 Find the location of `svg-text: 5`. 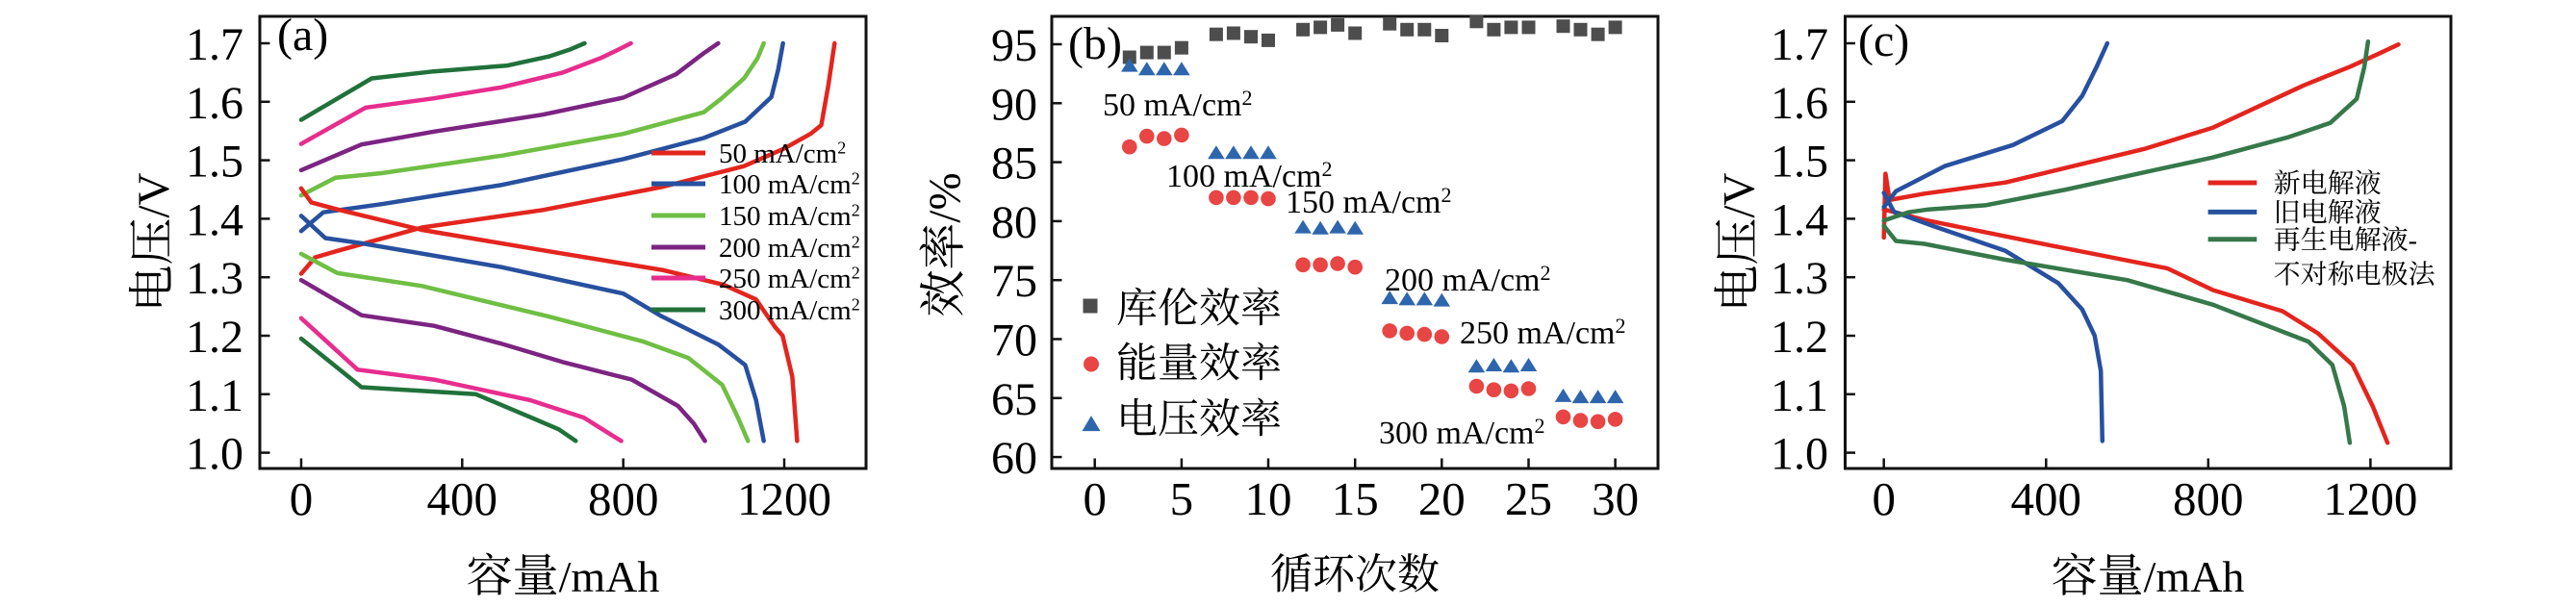

svg-text: 5 is located at coordinates (1182, 498).